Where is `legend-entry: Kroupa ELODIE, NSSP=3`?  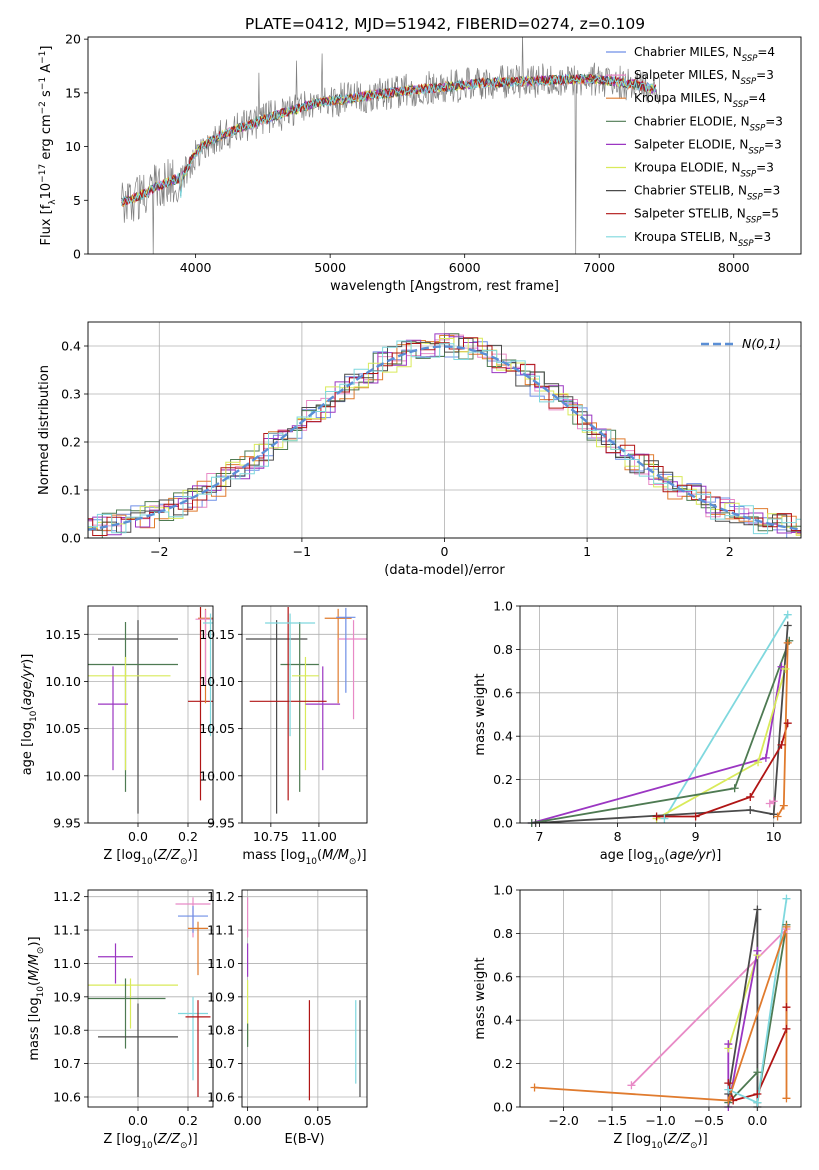 legend-entry: Kroupa ELODIE, NSSP=3 is located at coordinates (704, 170).